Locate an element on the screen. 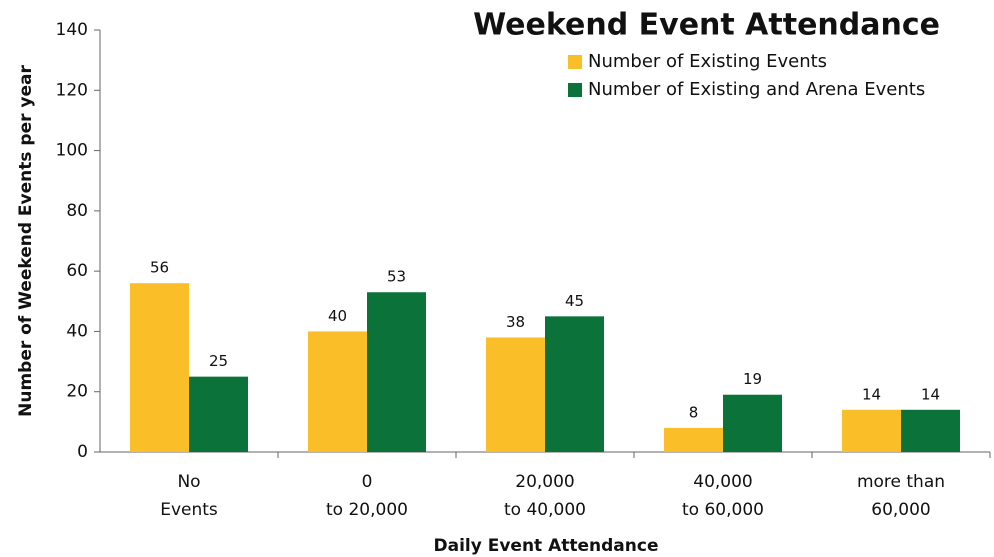 The width and height of the screenshot is (994, 557). chart-title: Weekend Event Attendance is located at coordinates (706, 25).